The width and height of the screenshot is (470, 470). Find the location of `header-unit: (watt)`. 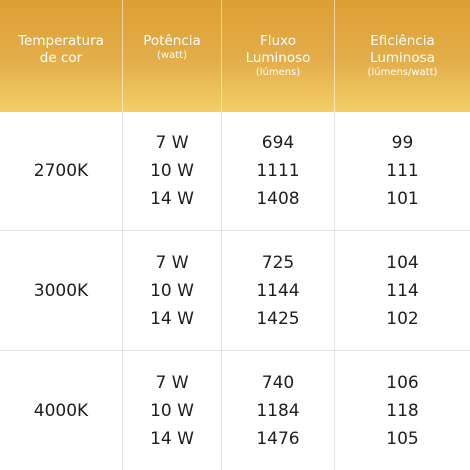

header-unit: (watt) is located at coordinates (172, 55).